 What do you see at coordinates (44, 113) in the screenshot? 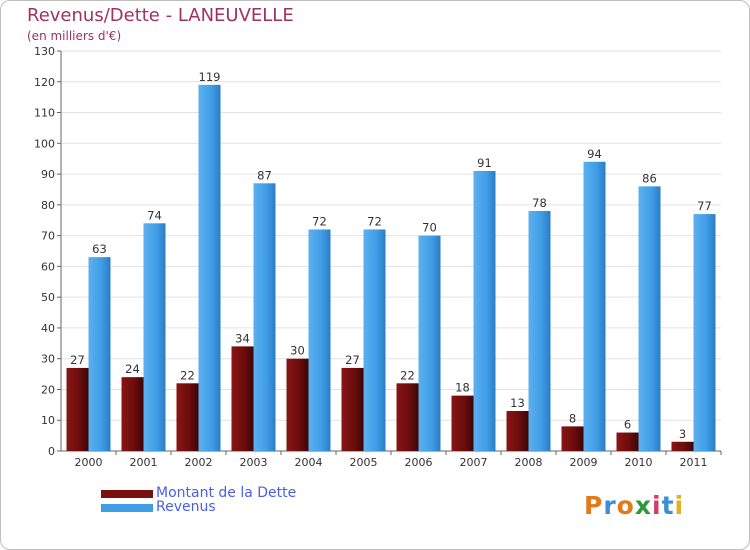
I see `y-tick-label: 110` at bounding box center [44, 113].